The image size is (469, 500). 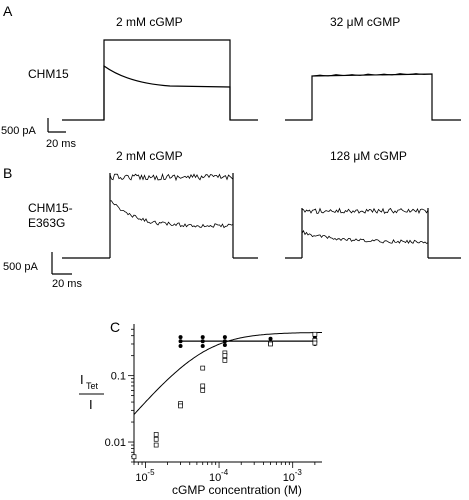 What do you see at coordinates (21, 267) in the screenshot?
I see `panel-b-scale-current: 500 pA` at bounding box center [21, 267].